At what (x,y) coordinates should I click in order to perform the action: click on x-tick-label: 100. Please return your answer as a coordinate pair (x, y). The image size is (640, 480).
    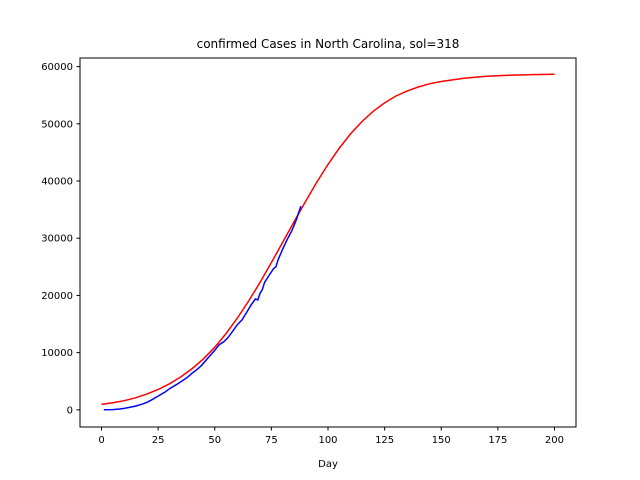
    Looking at the image, I should click on (327, 440).